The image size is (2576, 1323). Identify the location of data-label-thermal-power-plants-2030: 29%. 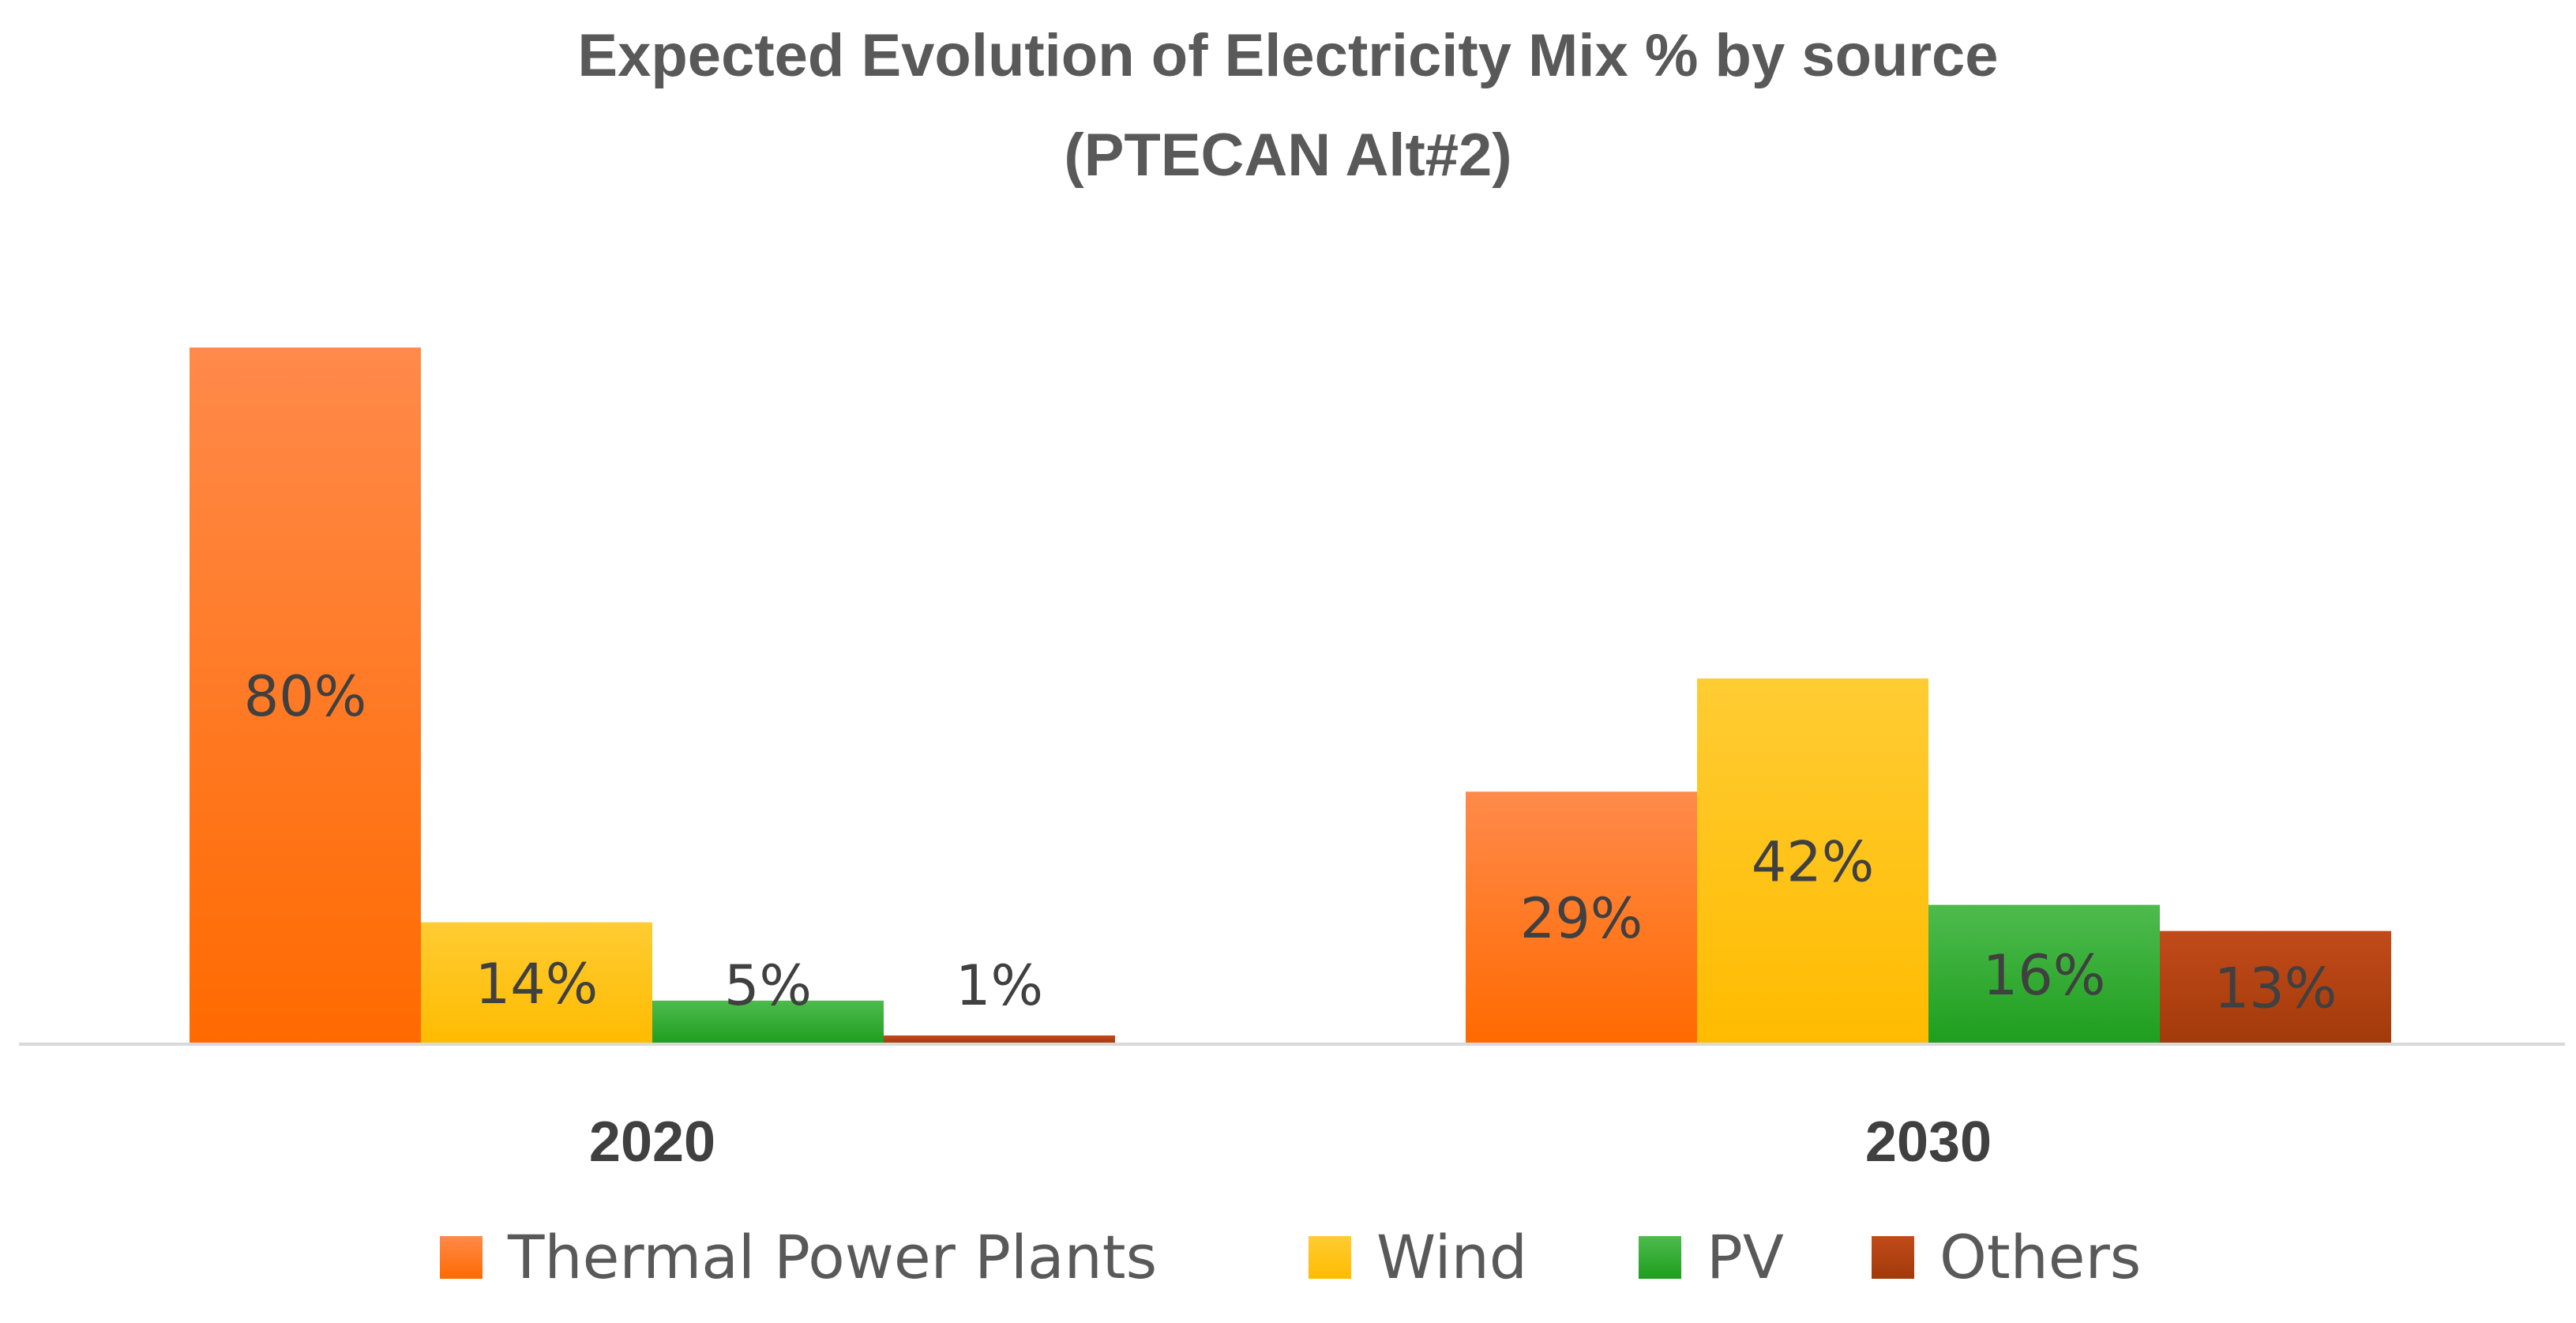
(1581, 918).